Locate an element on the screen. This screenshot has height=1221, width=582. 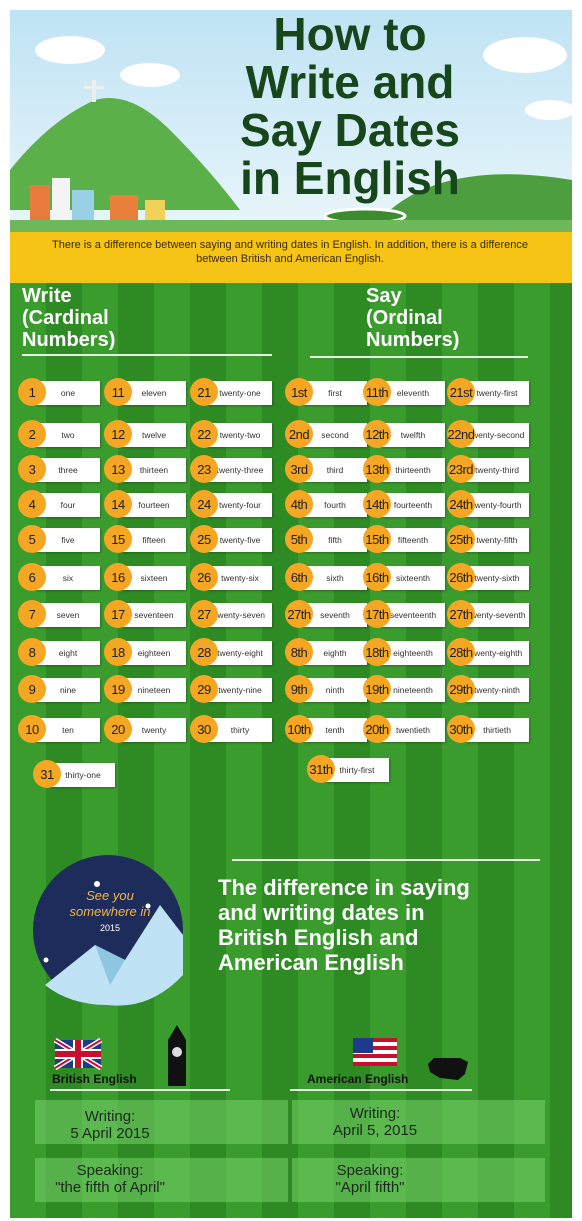
word-box: thirty is located at coordinates (240, 730).